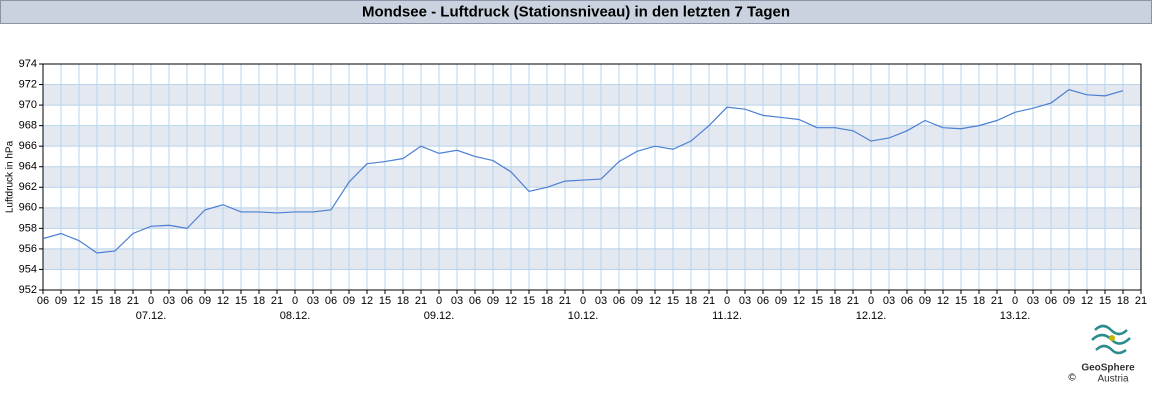 The height and width of the screenshot is (400, 1152). I want to click on date-label: 08.12., so click(295, 316).